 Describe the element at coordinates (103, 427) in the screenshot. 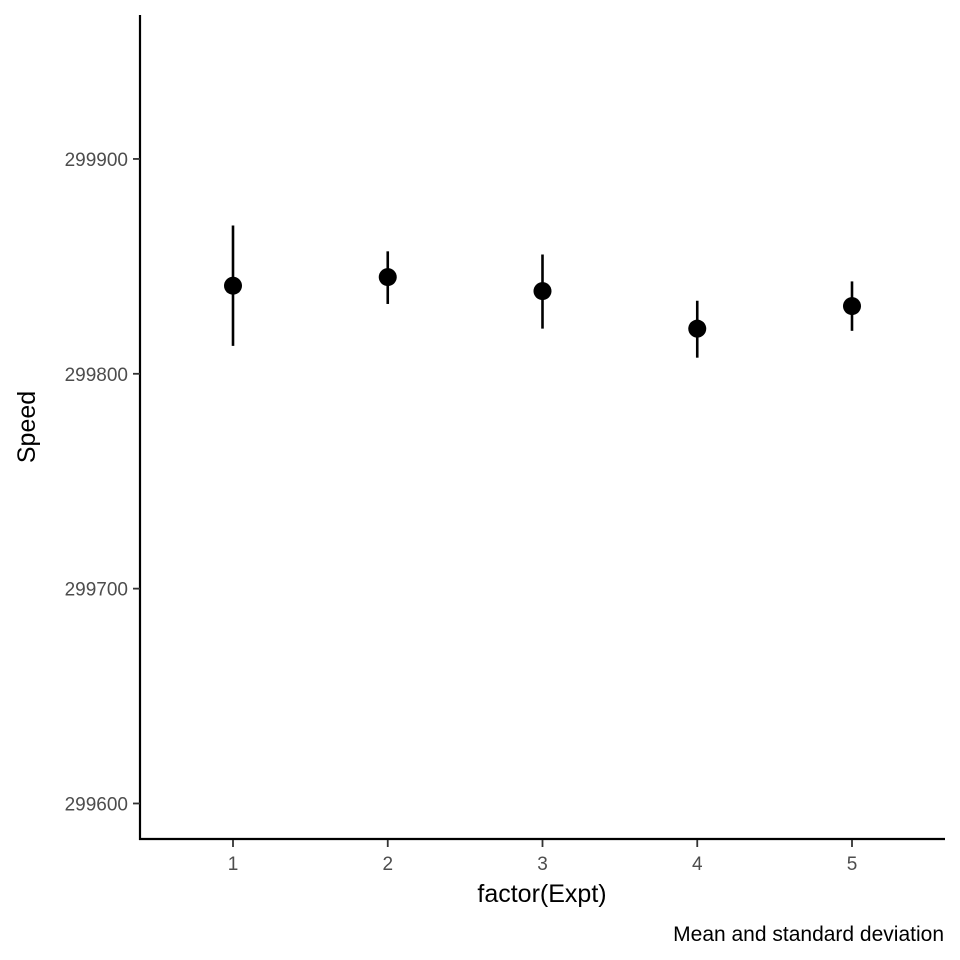

I see `y-axis: 299600 299700 299800 299900` at that location.